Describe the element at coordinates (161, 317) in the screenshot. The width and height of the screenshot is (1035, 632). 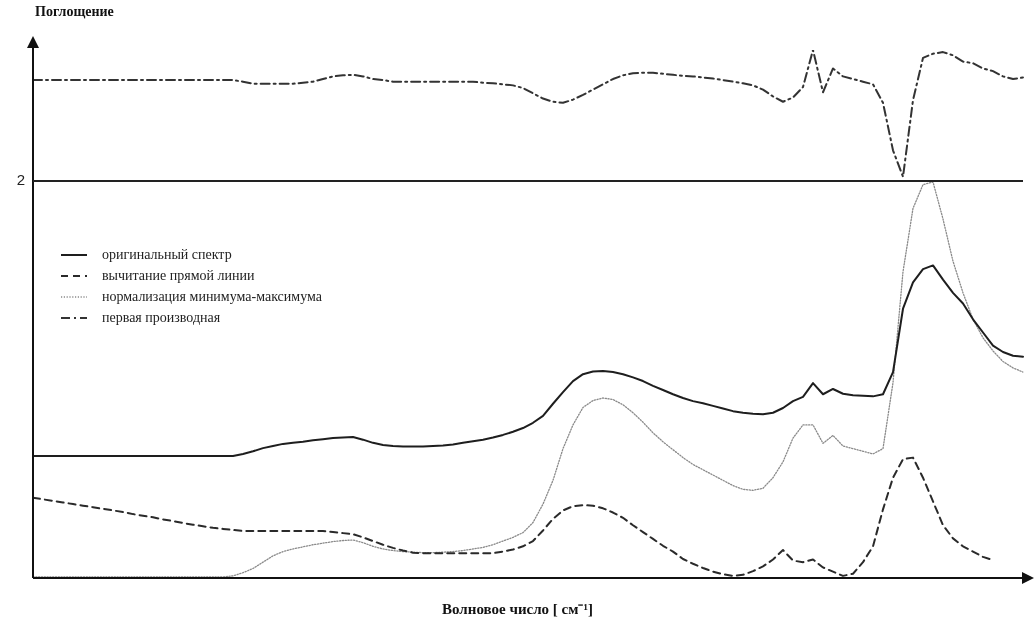
I see `legend-label: первая производная` at that location.